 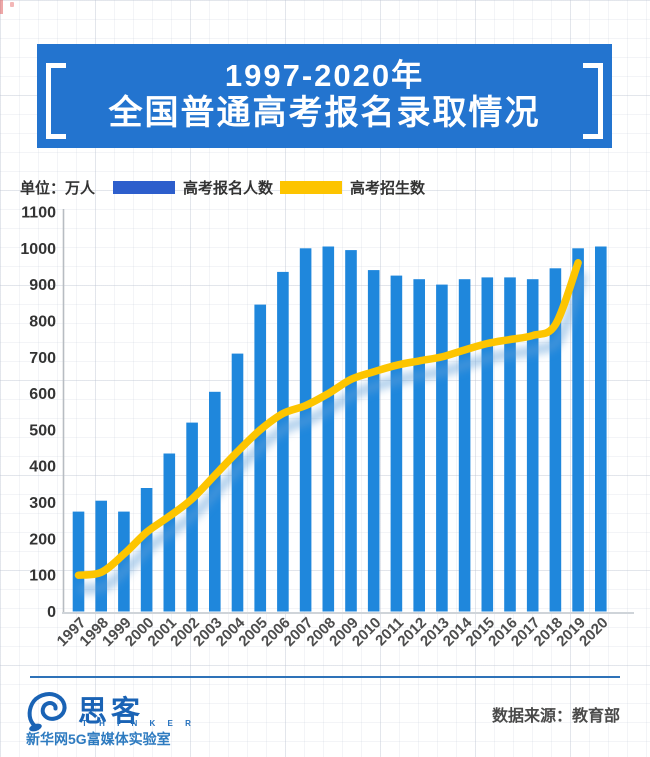 What do you see at coordinates (228, 188) in the screenshot?
I see `legend-label-registrations: 高考报名人数` at bounding box center [228, 188].